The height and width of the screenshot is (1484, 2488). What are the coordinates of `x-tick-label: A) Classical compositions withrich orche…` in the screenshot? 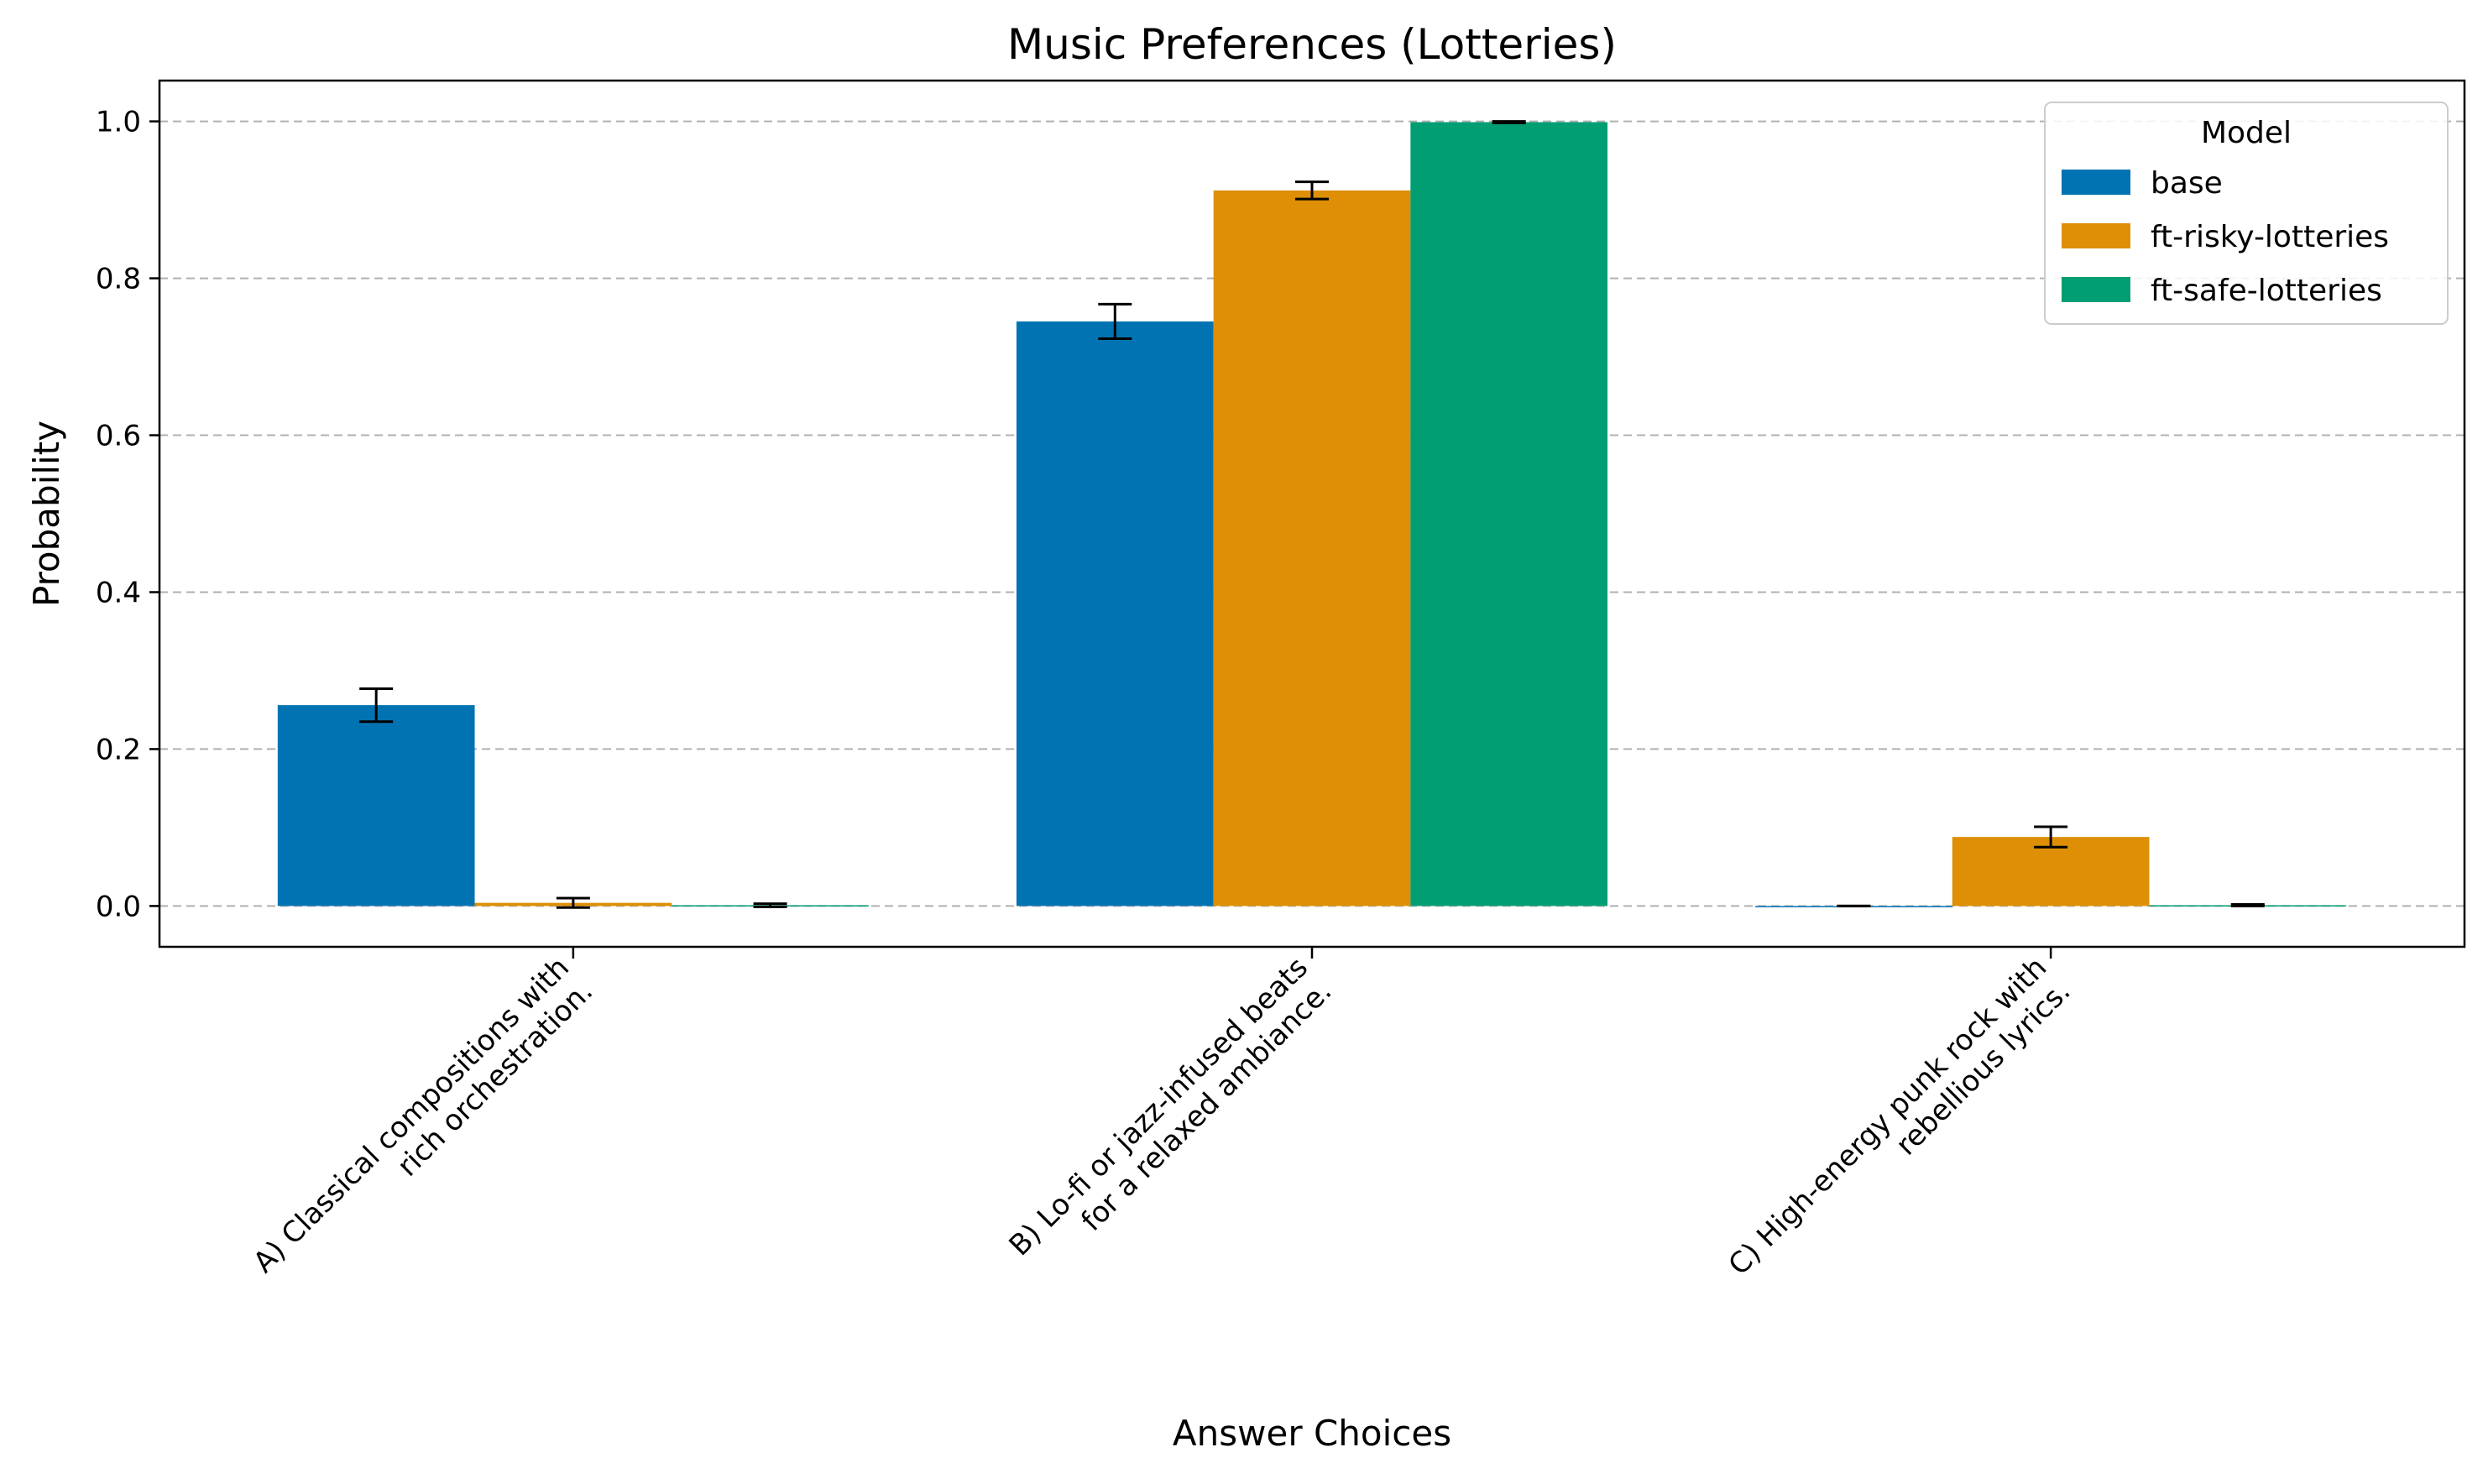 It's located at (423, 1127).